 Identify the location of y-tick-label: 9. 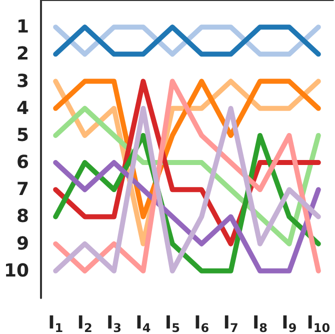
(22, 243).